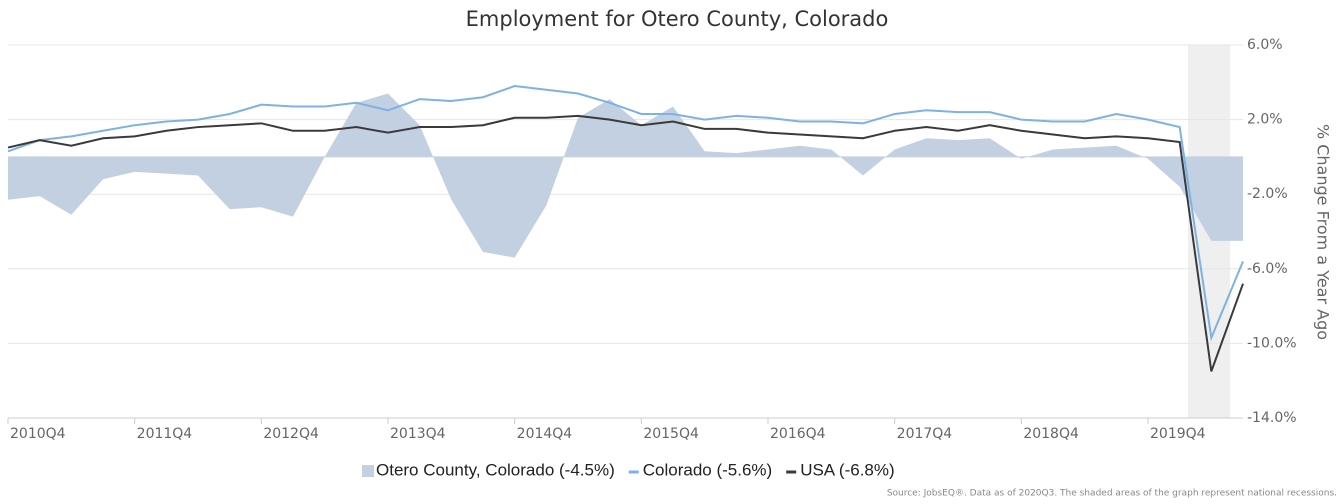 The width and height of the screenshot is (1339, 504). I want to click on x-tick-label: 2015Q4, so click(671, 434).